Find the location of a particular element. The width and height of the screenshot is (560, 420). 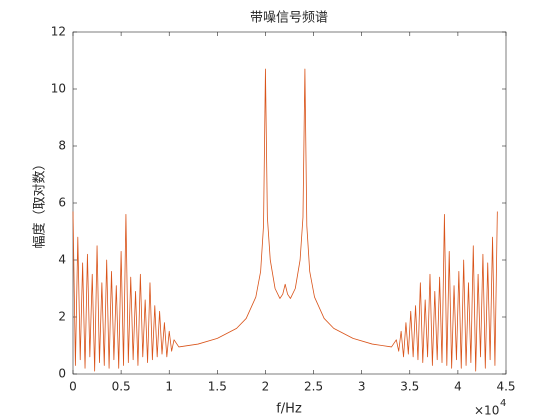

x-axis-label: f/Hz is located at coordinates (289, 409).